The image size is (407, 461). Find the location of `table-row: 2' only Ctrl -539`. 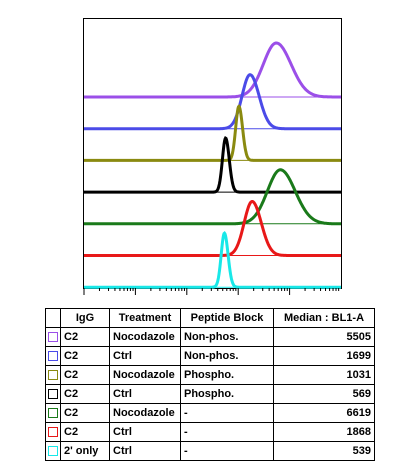

table-row: 2' only Ctrl -539 is located at coordinates (210, 451).